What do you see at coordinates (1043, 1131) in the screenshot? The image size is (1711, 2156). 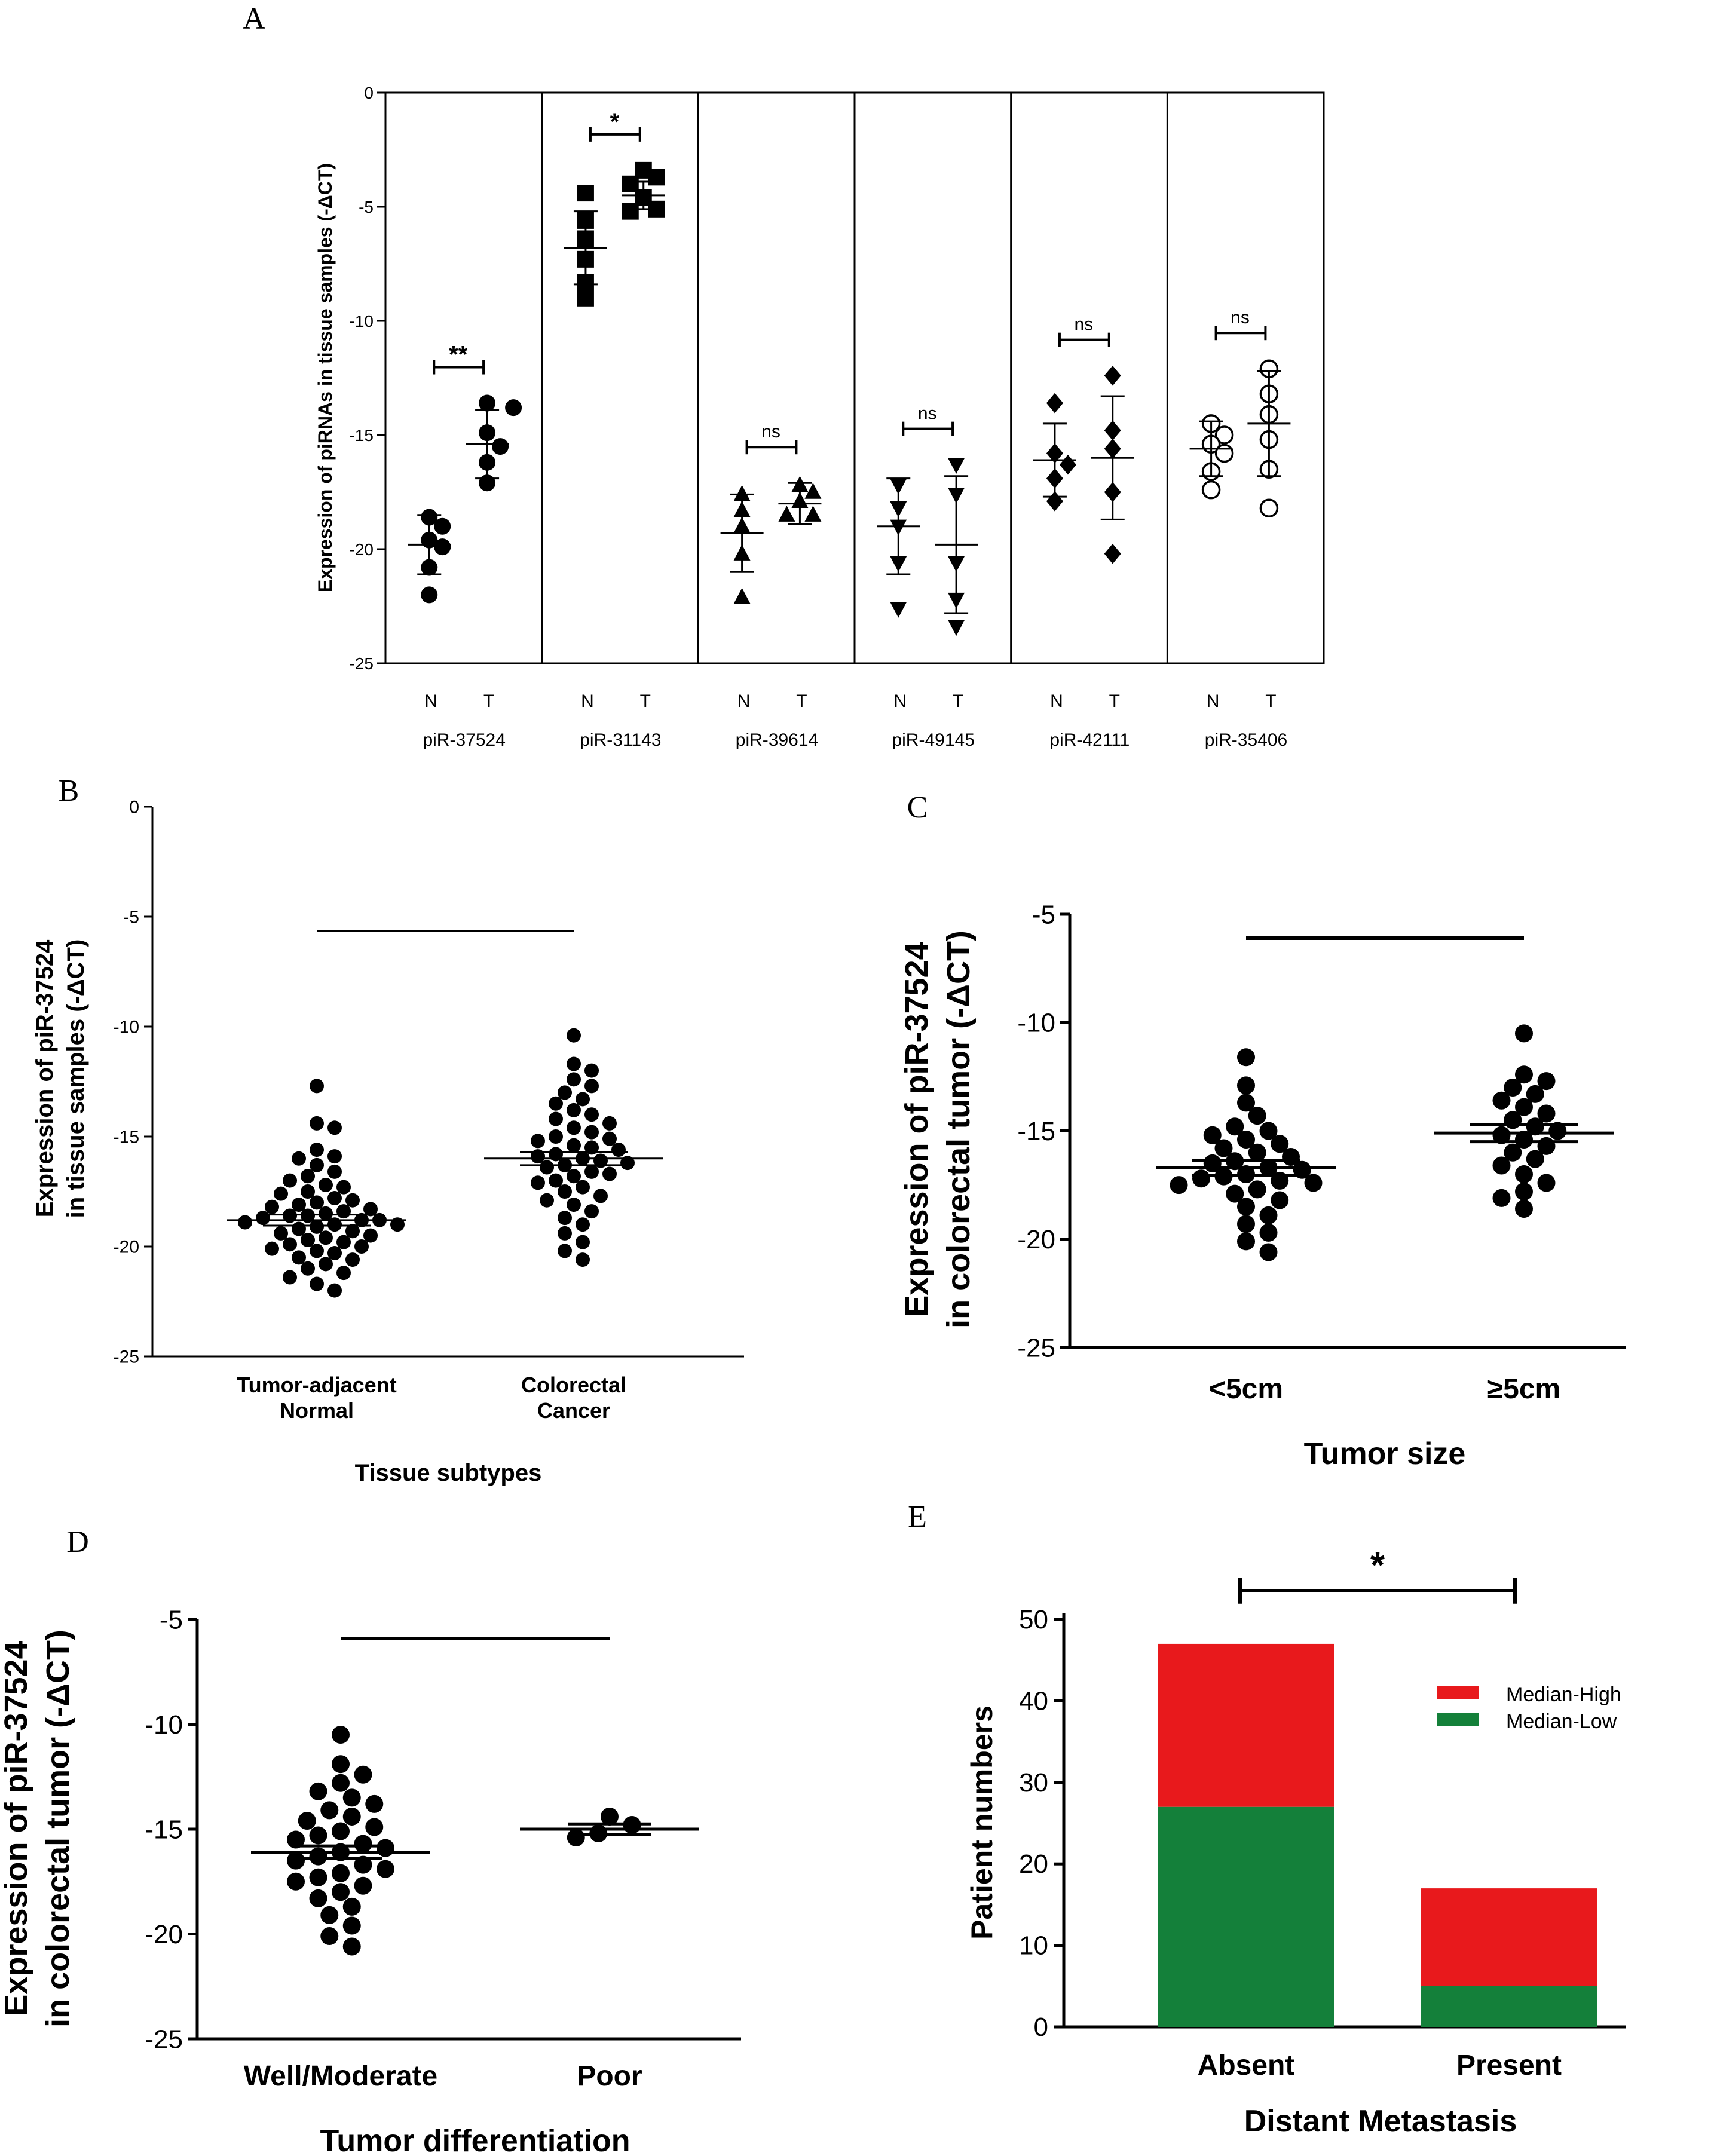 I see `panel-c-y-axis: -5 -10 -15 -20 -25` at bounding box center [1043, 1131].